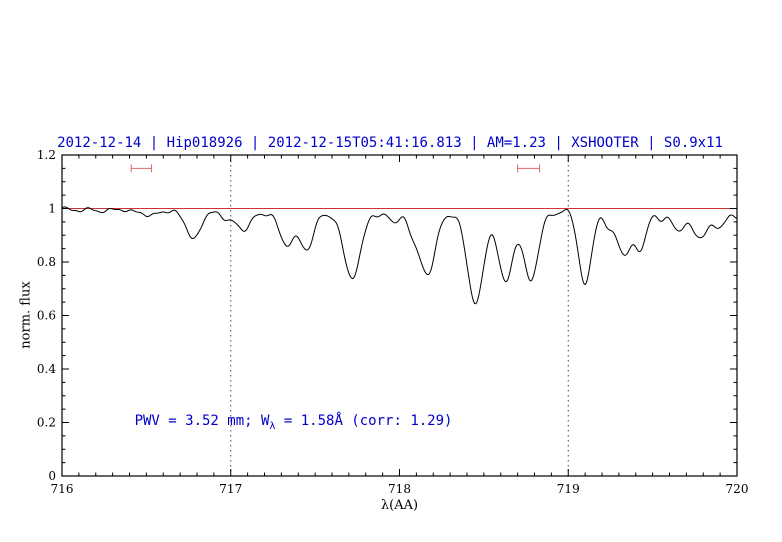 This screenshot has height=542, width=782. I want to click on svg-text: 0.2, so click(46, 423).